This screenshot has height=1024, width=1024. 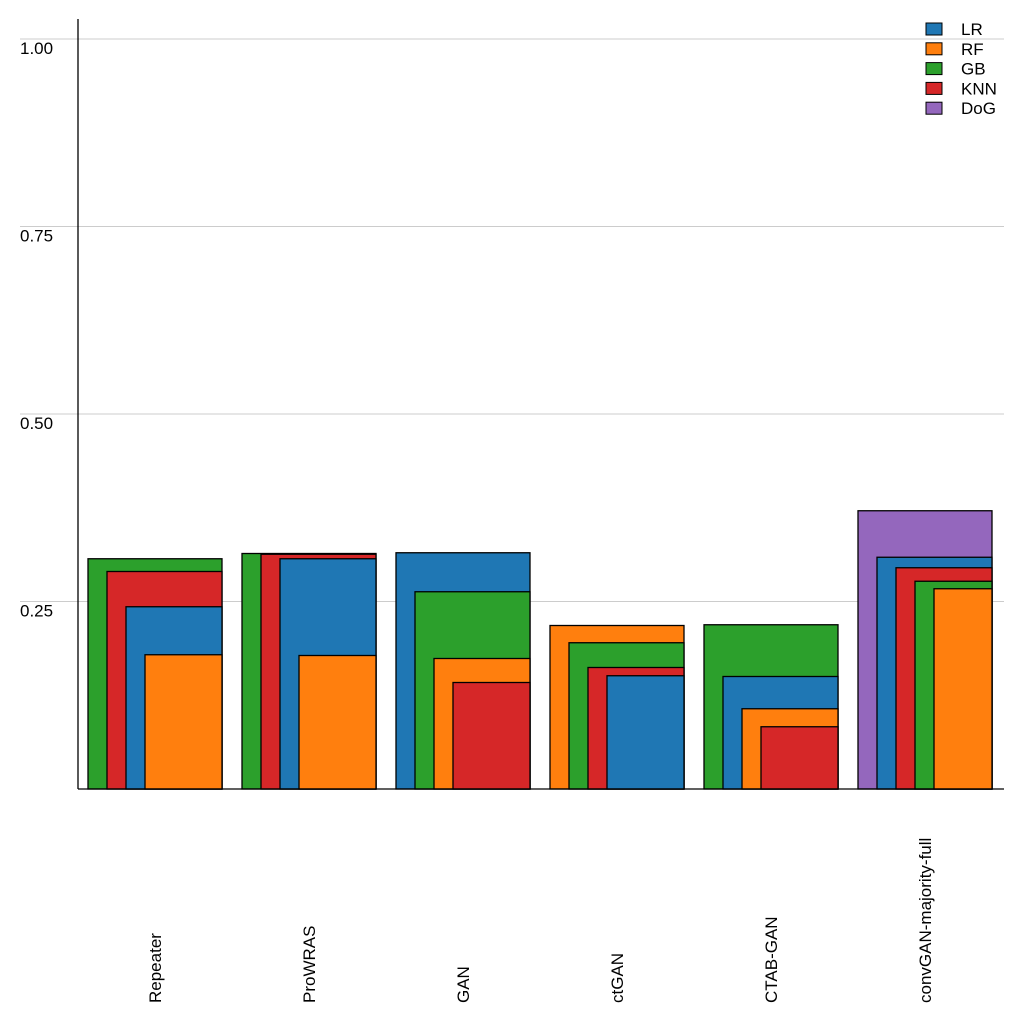 I want to click on bar-rf-repeater, so click(x=183, y=722).